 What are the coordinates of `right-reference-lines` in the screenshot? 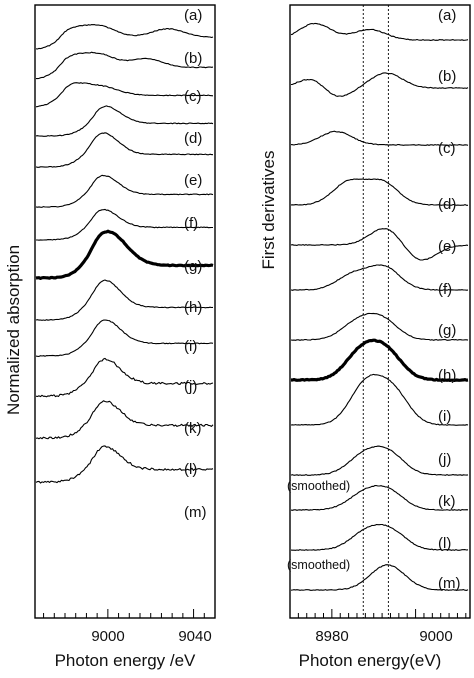 It's located at (375, 311).